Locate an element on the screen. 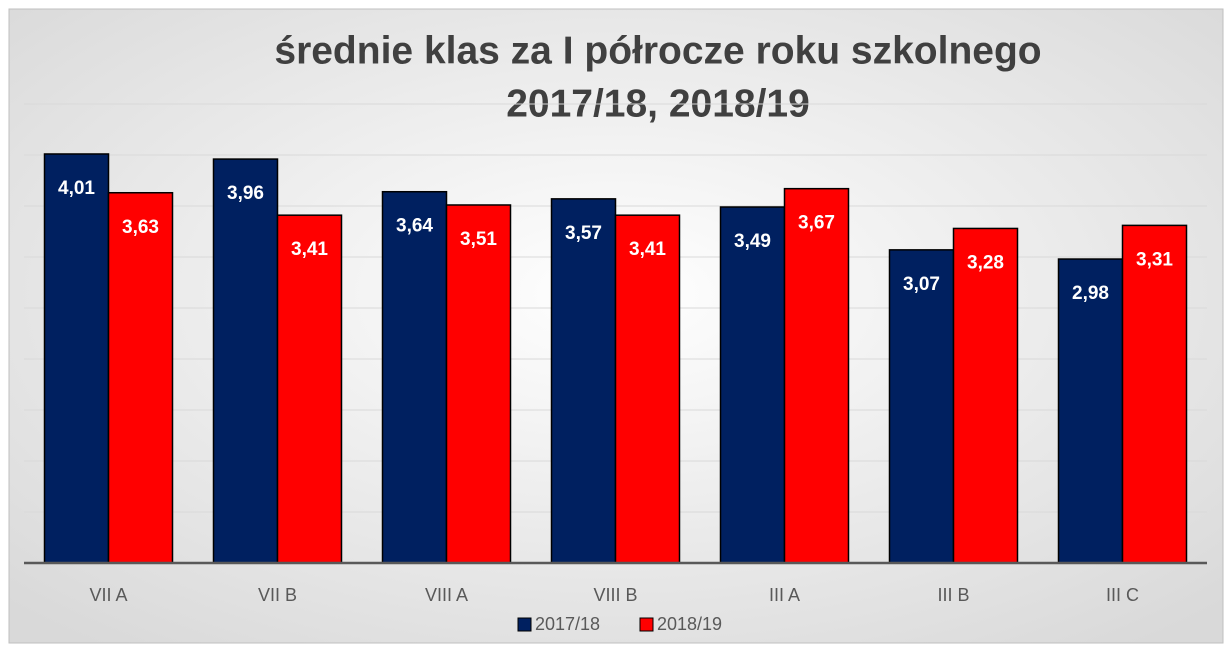 This screenshot has height=652, width=1232. x-tick-label: VIII A is located at coordinates (446, 595).